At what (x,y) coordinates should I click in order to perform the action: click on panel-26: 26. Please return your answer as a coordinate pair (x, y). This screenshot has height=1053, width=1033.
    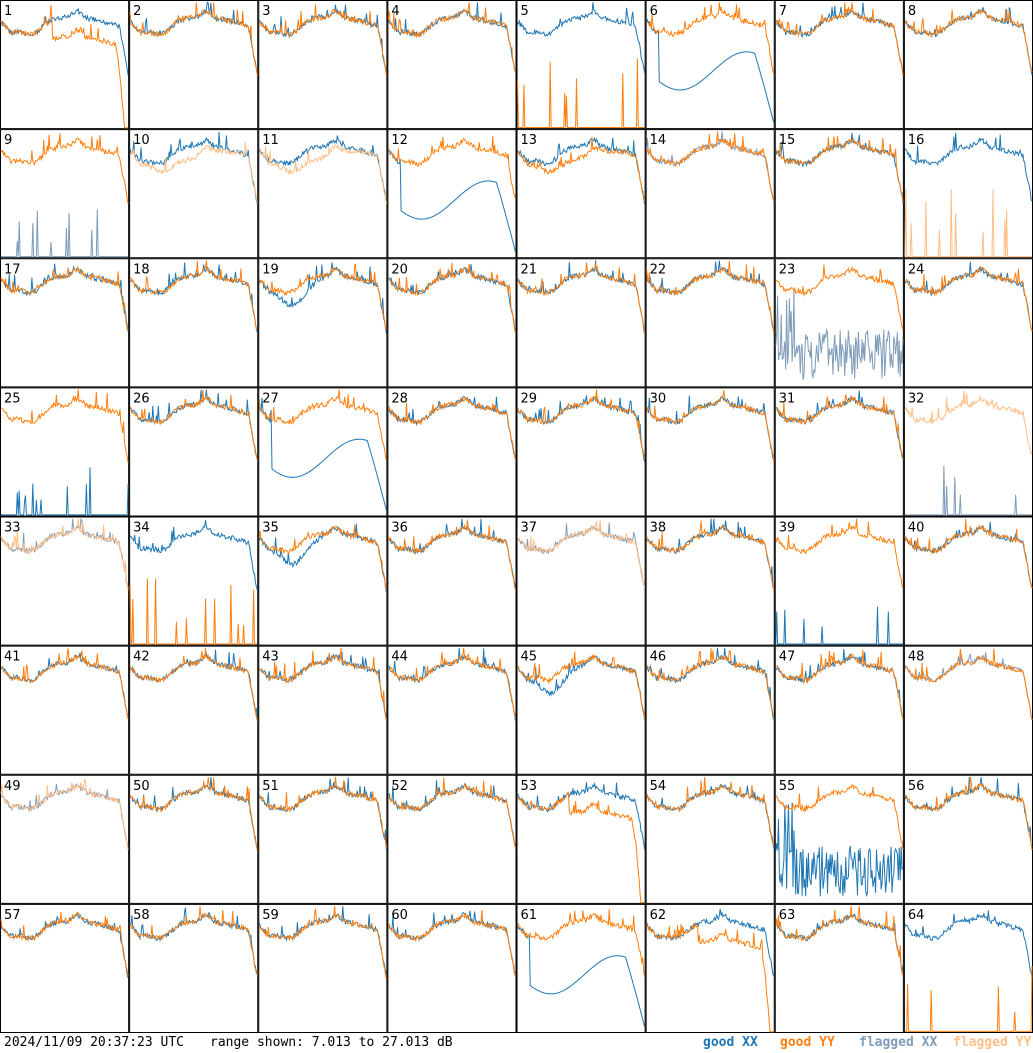
    Looking at the image, I should click on (194, 452).